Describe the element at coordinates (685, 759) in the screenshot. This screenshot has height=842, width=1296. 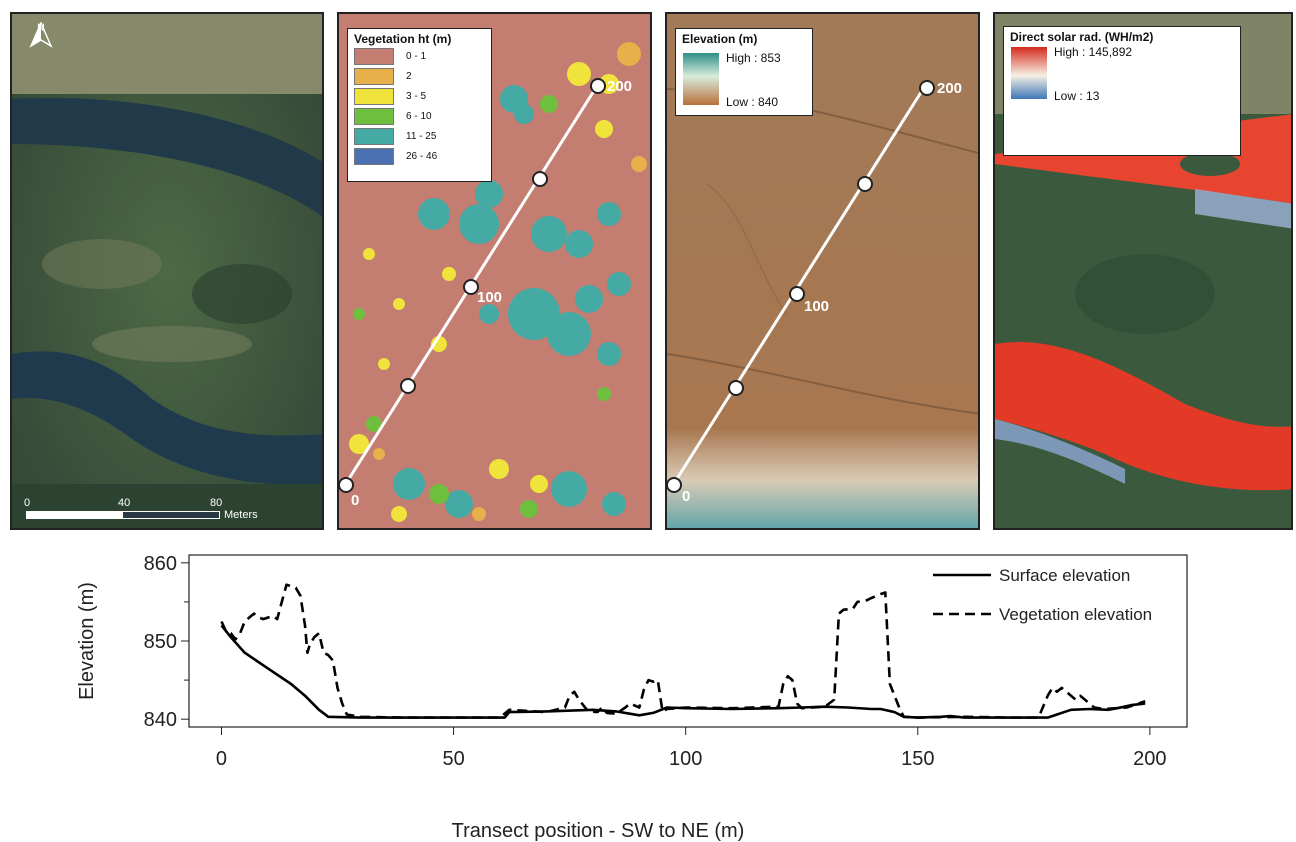
I see `x-tick-label: 100` at that location.